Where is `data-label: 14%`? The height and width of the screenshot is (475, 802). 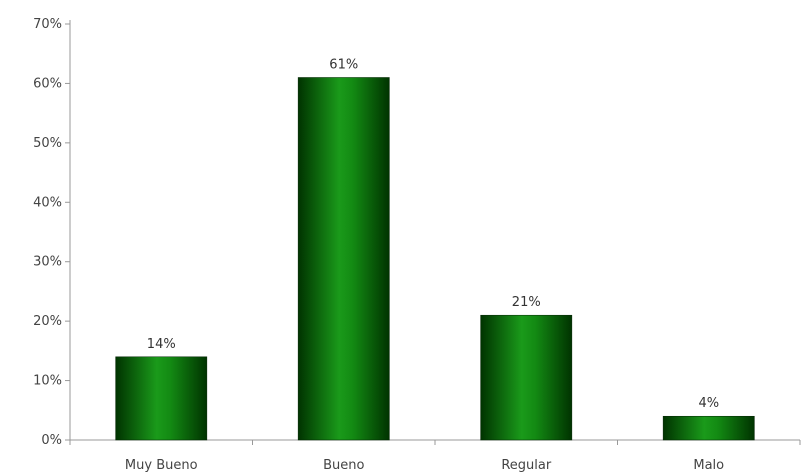 data-label: 14% is located at coordinates (161, 344).